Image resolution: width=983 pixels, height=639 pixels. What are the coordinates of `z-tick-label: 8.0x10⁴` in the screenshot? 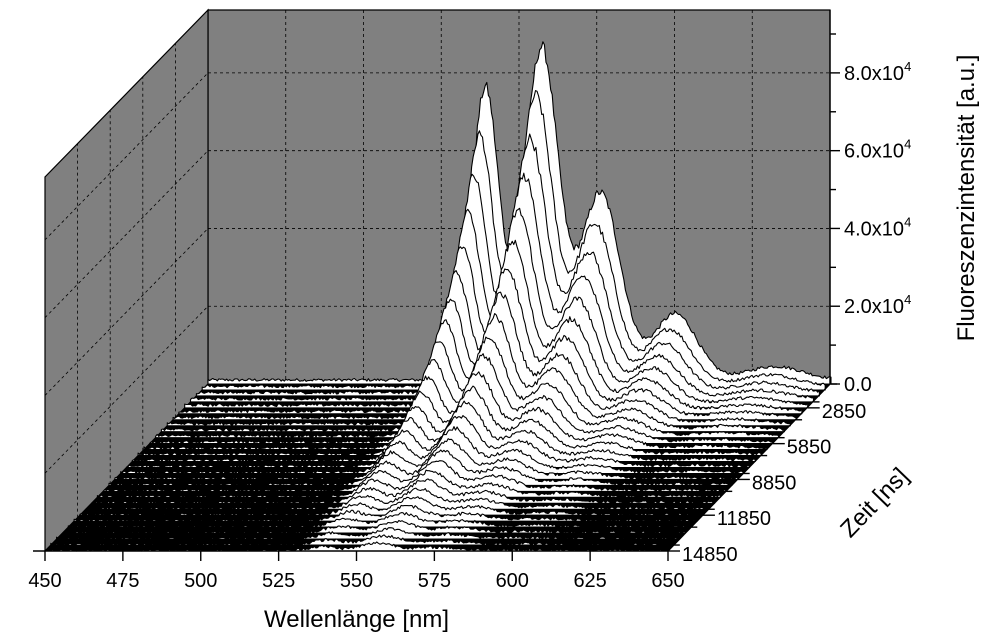 It's located at (877, 72).